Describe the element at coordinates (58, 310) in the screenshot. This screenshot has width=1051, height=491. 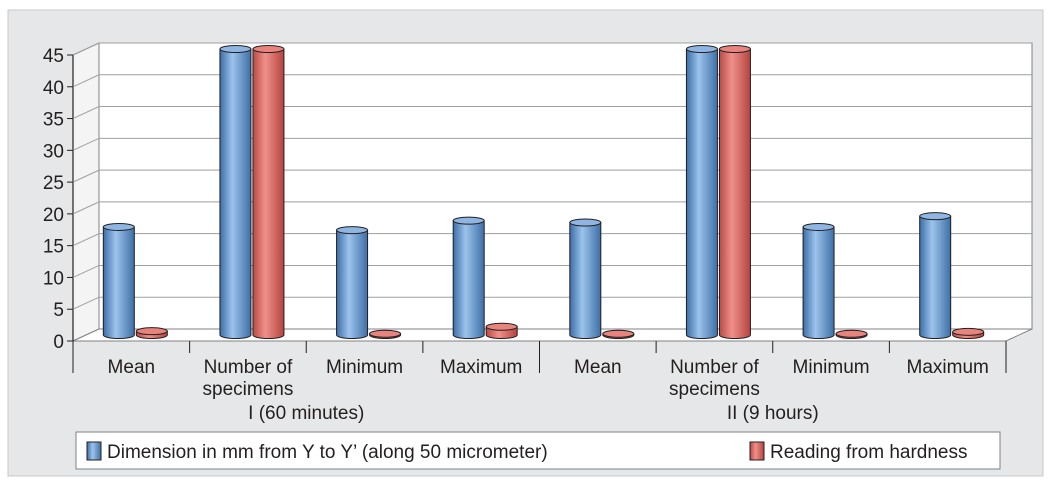
I see `y-tick-label: 5` at that location.